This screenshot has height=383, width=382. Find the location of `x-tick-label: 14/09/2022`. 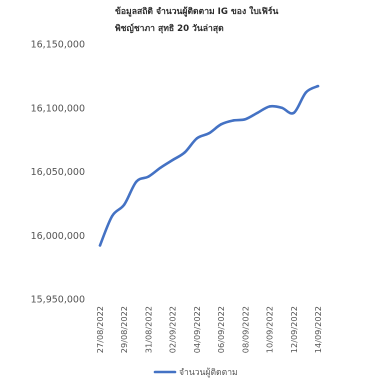

x-tick-label: 14/09/2022 is located at coordinates (318, 329).